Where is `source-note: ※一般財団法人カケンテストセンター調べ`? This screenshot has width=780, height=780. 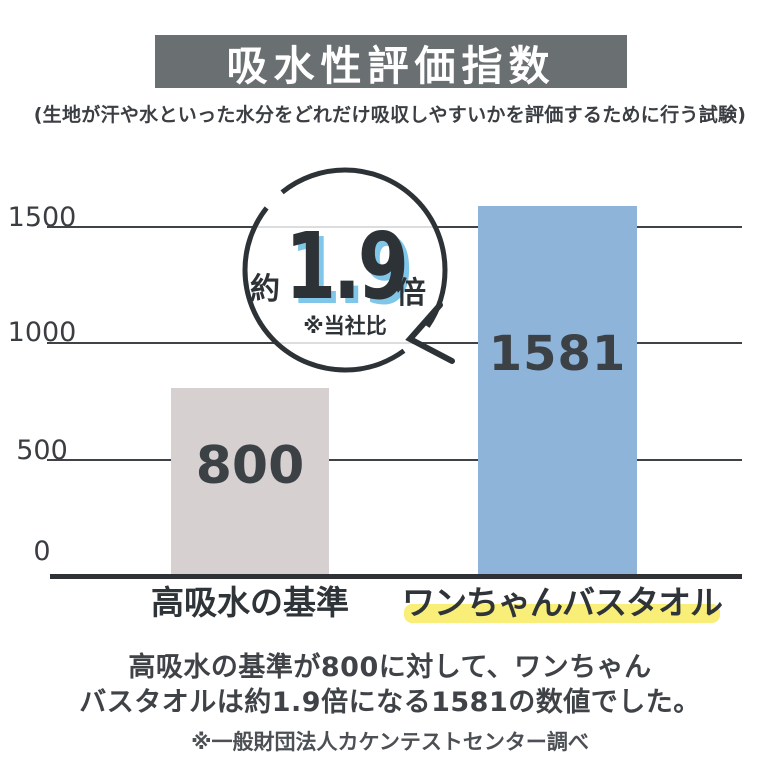
source-note: ※一般財団法人カケンテストセンター調べ is located at coordinates (390, 742).